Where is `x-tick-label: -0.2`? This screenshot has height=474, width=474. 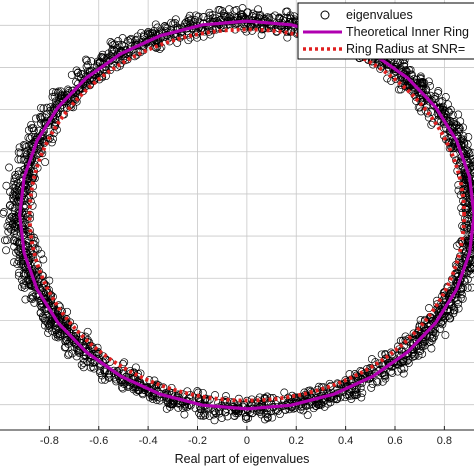 x-tick-label: -0.2 is located at coordinates (197, 441).